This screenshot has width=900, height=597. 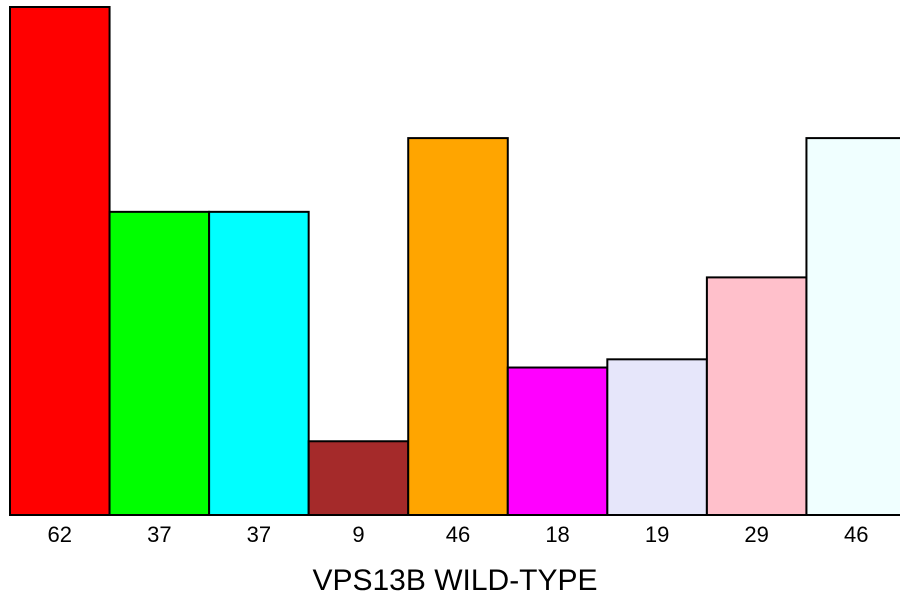 I want to click on x-tick-label-7: 19, so click(x=657, y=534).